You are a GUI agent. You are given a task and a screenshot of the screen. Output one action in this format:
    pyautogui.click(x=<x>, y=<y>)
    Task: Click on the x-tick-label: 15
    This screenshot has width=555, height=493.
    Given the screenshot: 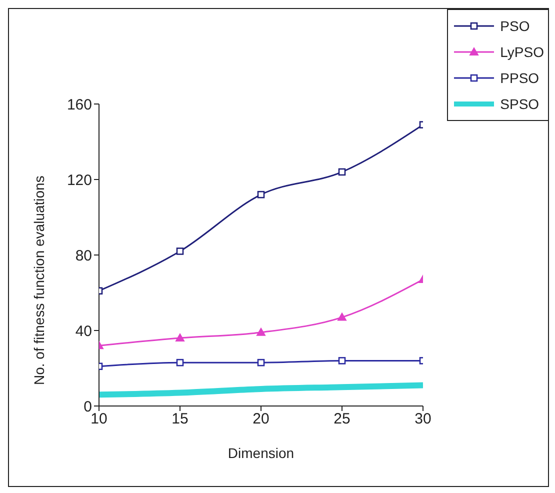 What is the action you would take?
    pyautogui.click(x=180, y=419)
    